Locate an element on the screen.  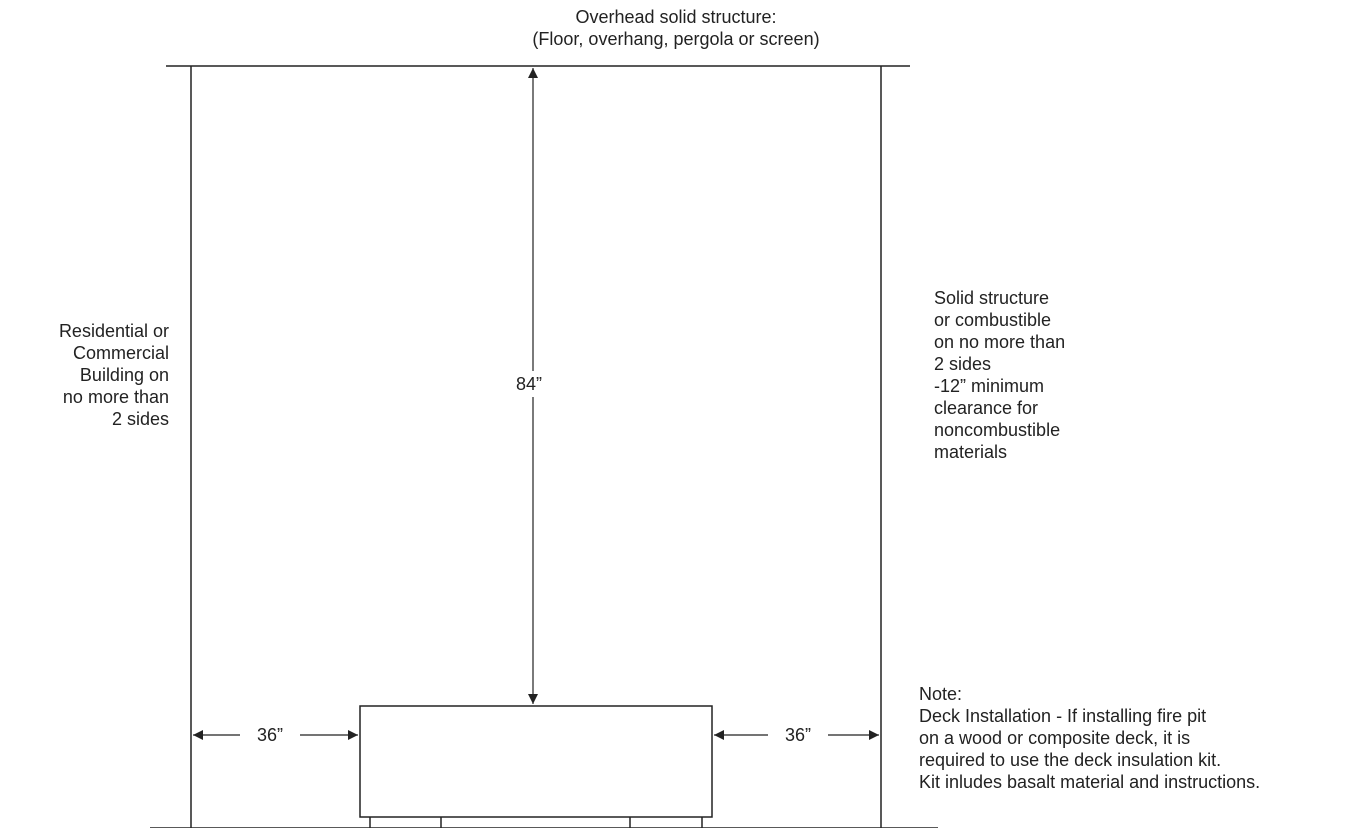
right-label-line: -12” minimum is located at coordinates (989, 386).